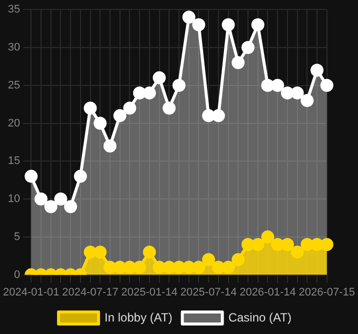 The image size is (358, 334). What do you see at coordinates (14, 161) in the screenshot?
I see `y-tick-label: 15` at bounding box center [14, 161].